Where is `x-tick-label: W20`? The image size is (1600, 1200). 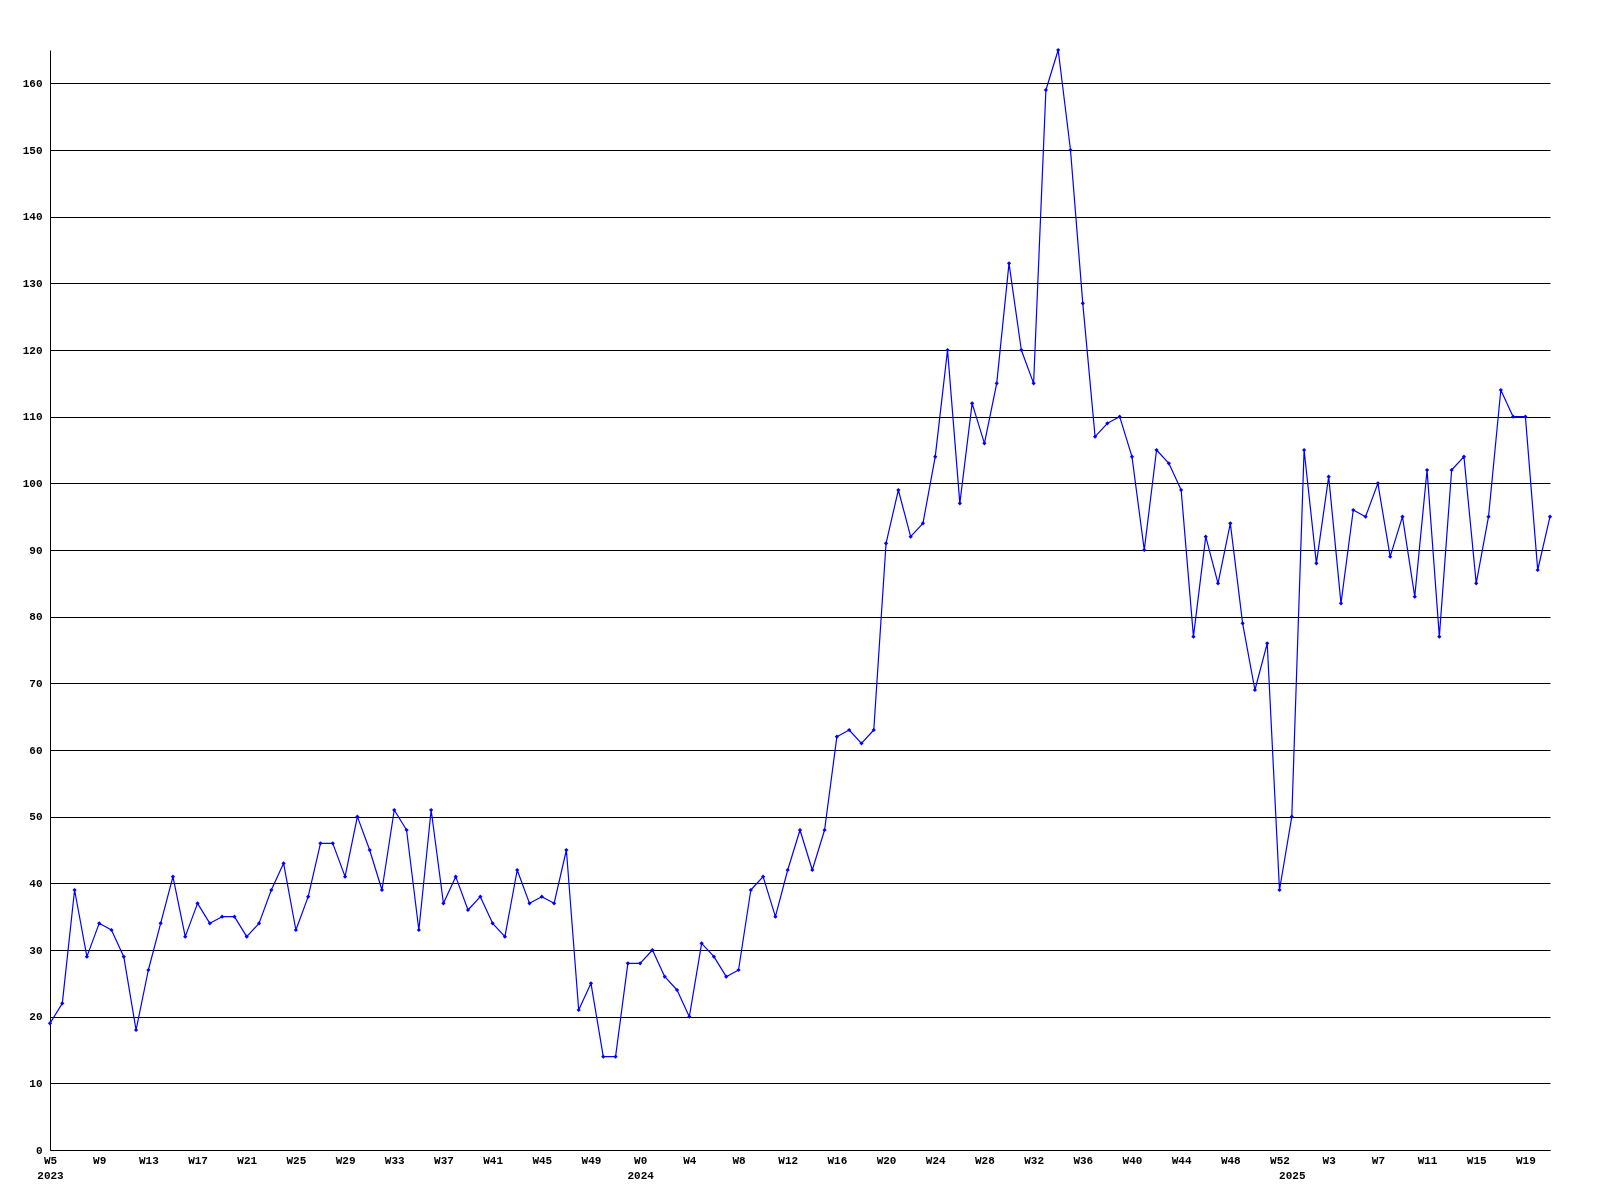
x-tick-label: W20 is located at coordinates (886, 1160).